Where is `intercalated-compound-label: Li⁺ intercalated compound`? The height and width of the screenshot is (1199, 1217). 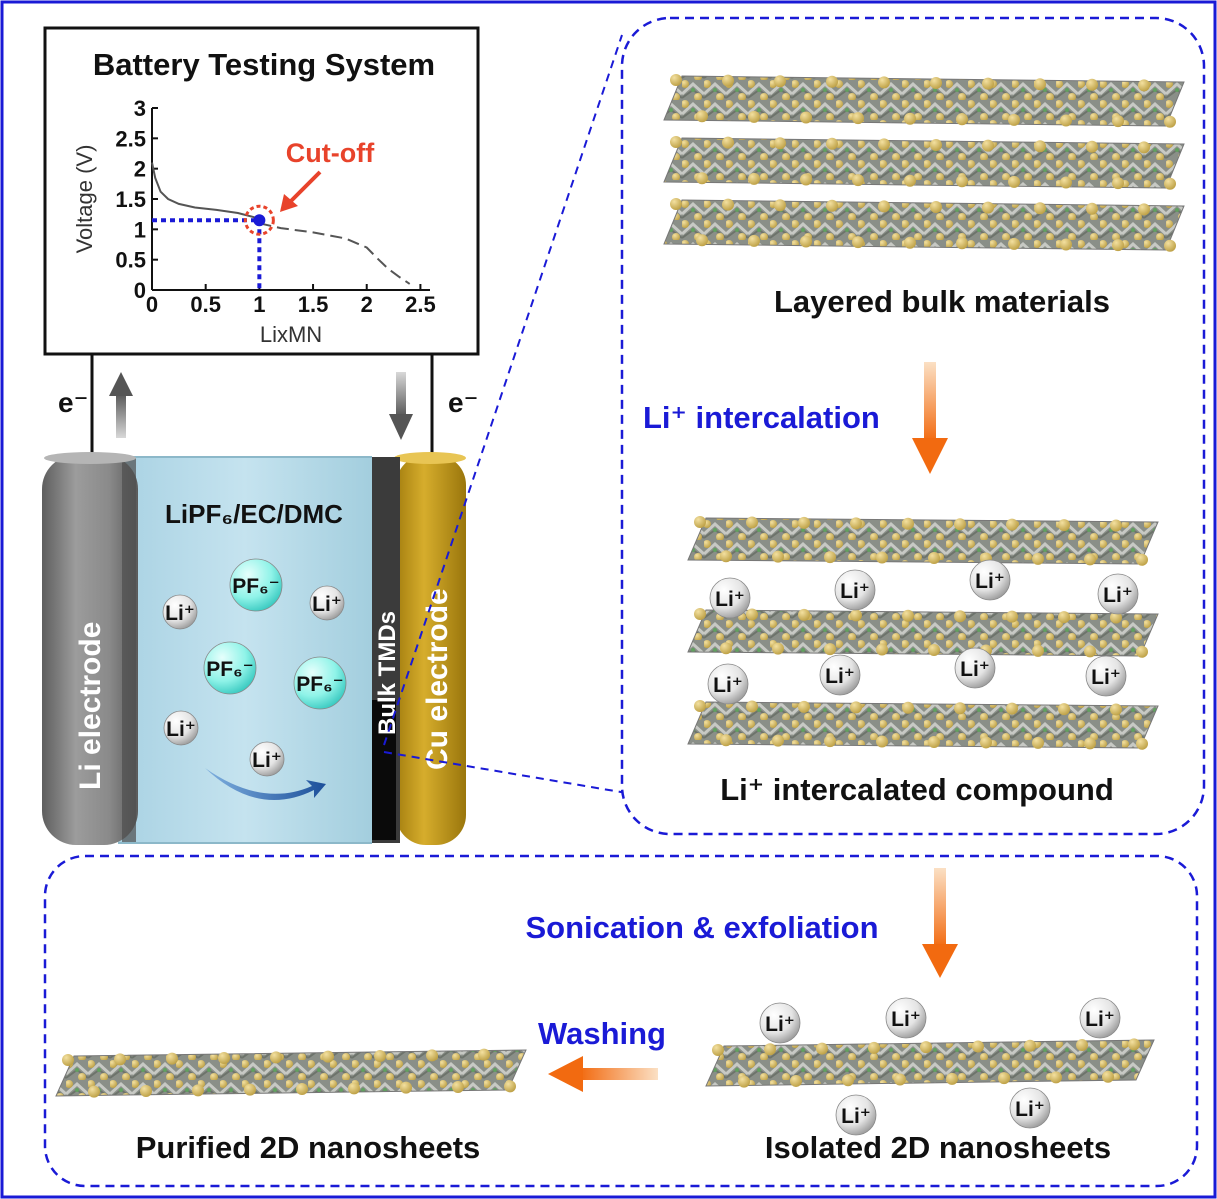
intercalated-compound-label: Li⁺ intercalated compound is located at coordinates (917, 789).